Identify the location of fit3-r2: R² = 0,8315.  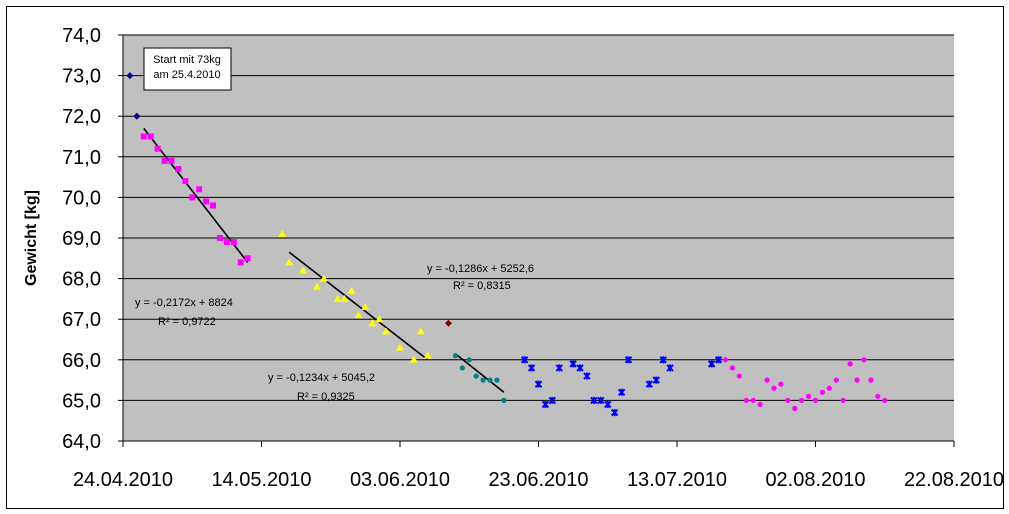
(482, 286).